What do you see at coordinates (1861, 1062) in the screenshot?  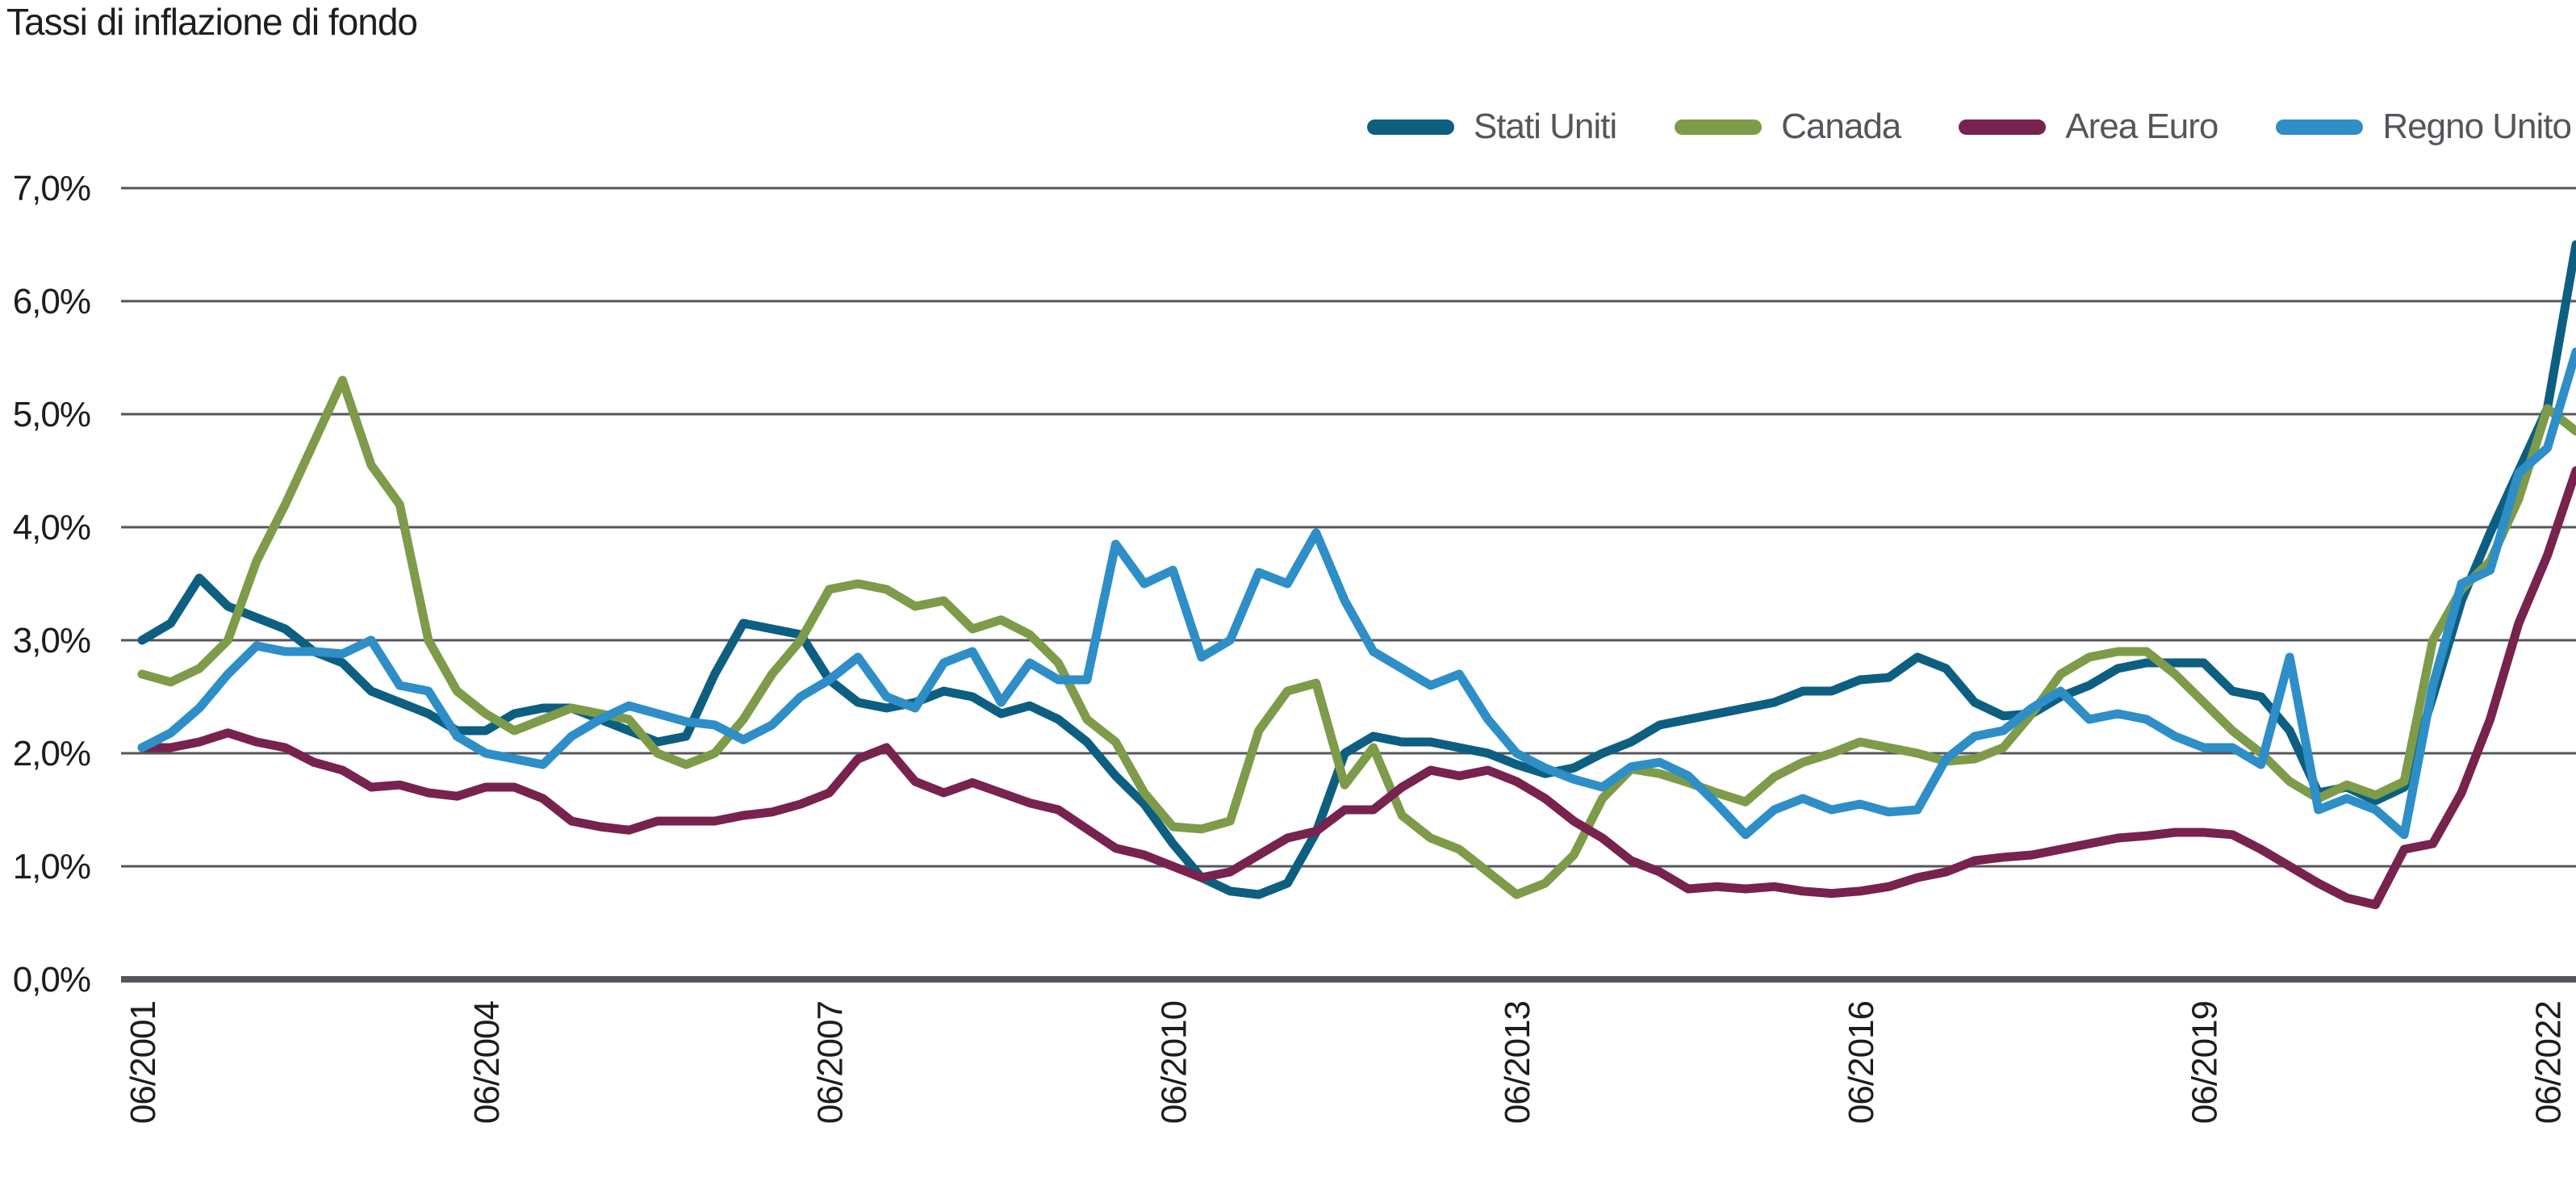 I see `x-tick-label: 06/2016` at bounding box center [1861, 1062].